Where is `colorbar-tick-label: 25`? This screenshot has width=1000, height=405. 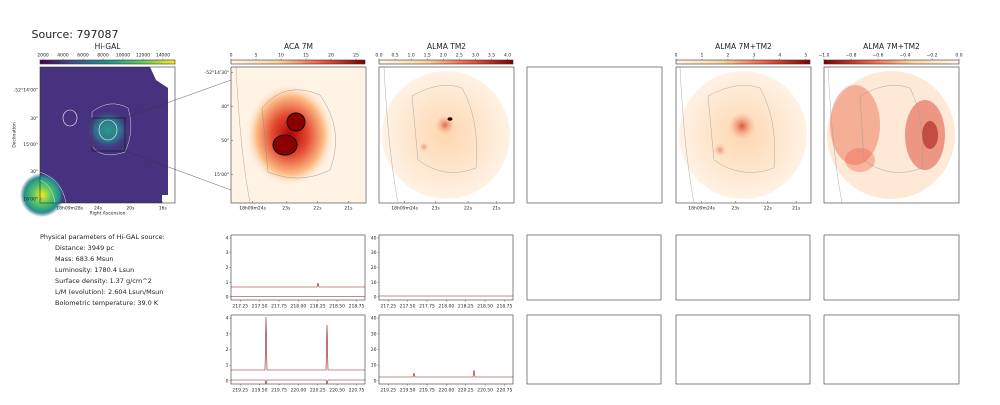 colorbar-tick-label: 25 is located at coordinates (356, 56).